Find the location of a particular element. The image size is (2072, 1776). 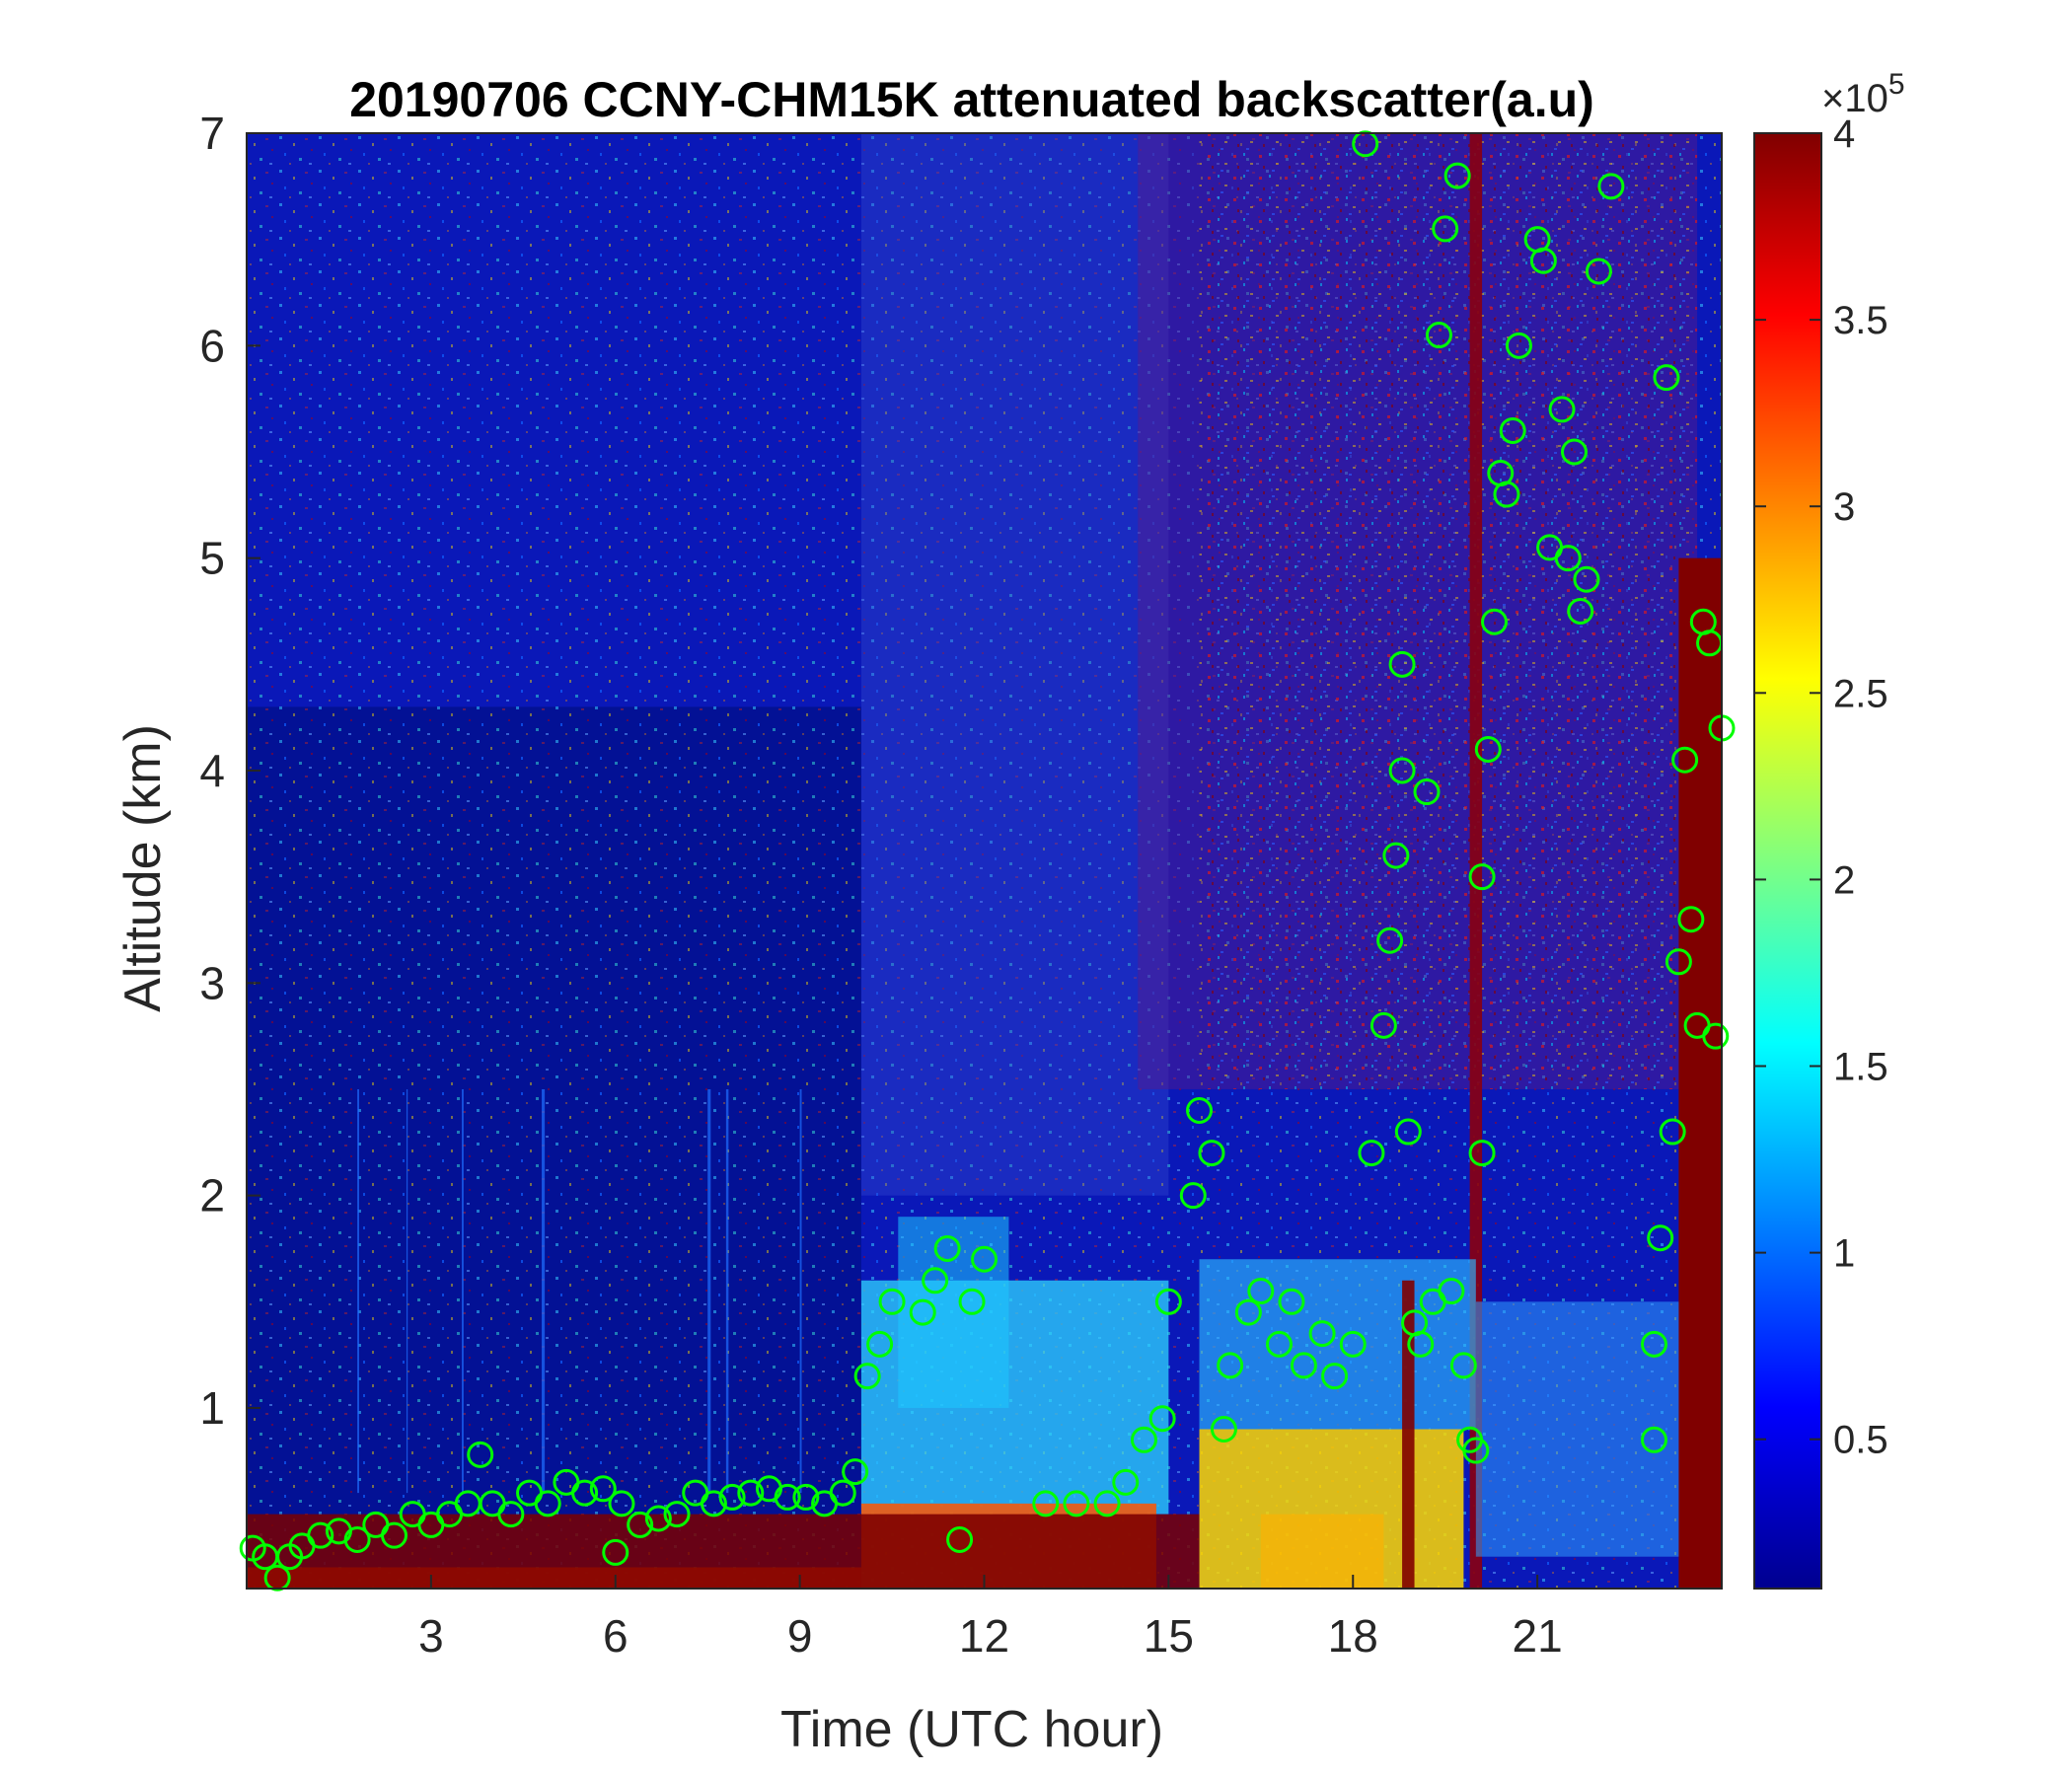

colorbar-tick-label: 2 is located at coordinates (1844, 880).